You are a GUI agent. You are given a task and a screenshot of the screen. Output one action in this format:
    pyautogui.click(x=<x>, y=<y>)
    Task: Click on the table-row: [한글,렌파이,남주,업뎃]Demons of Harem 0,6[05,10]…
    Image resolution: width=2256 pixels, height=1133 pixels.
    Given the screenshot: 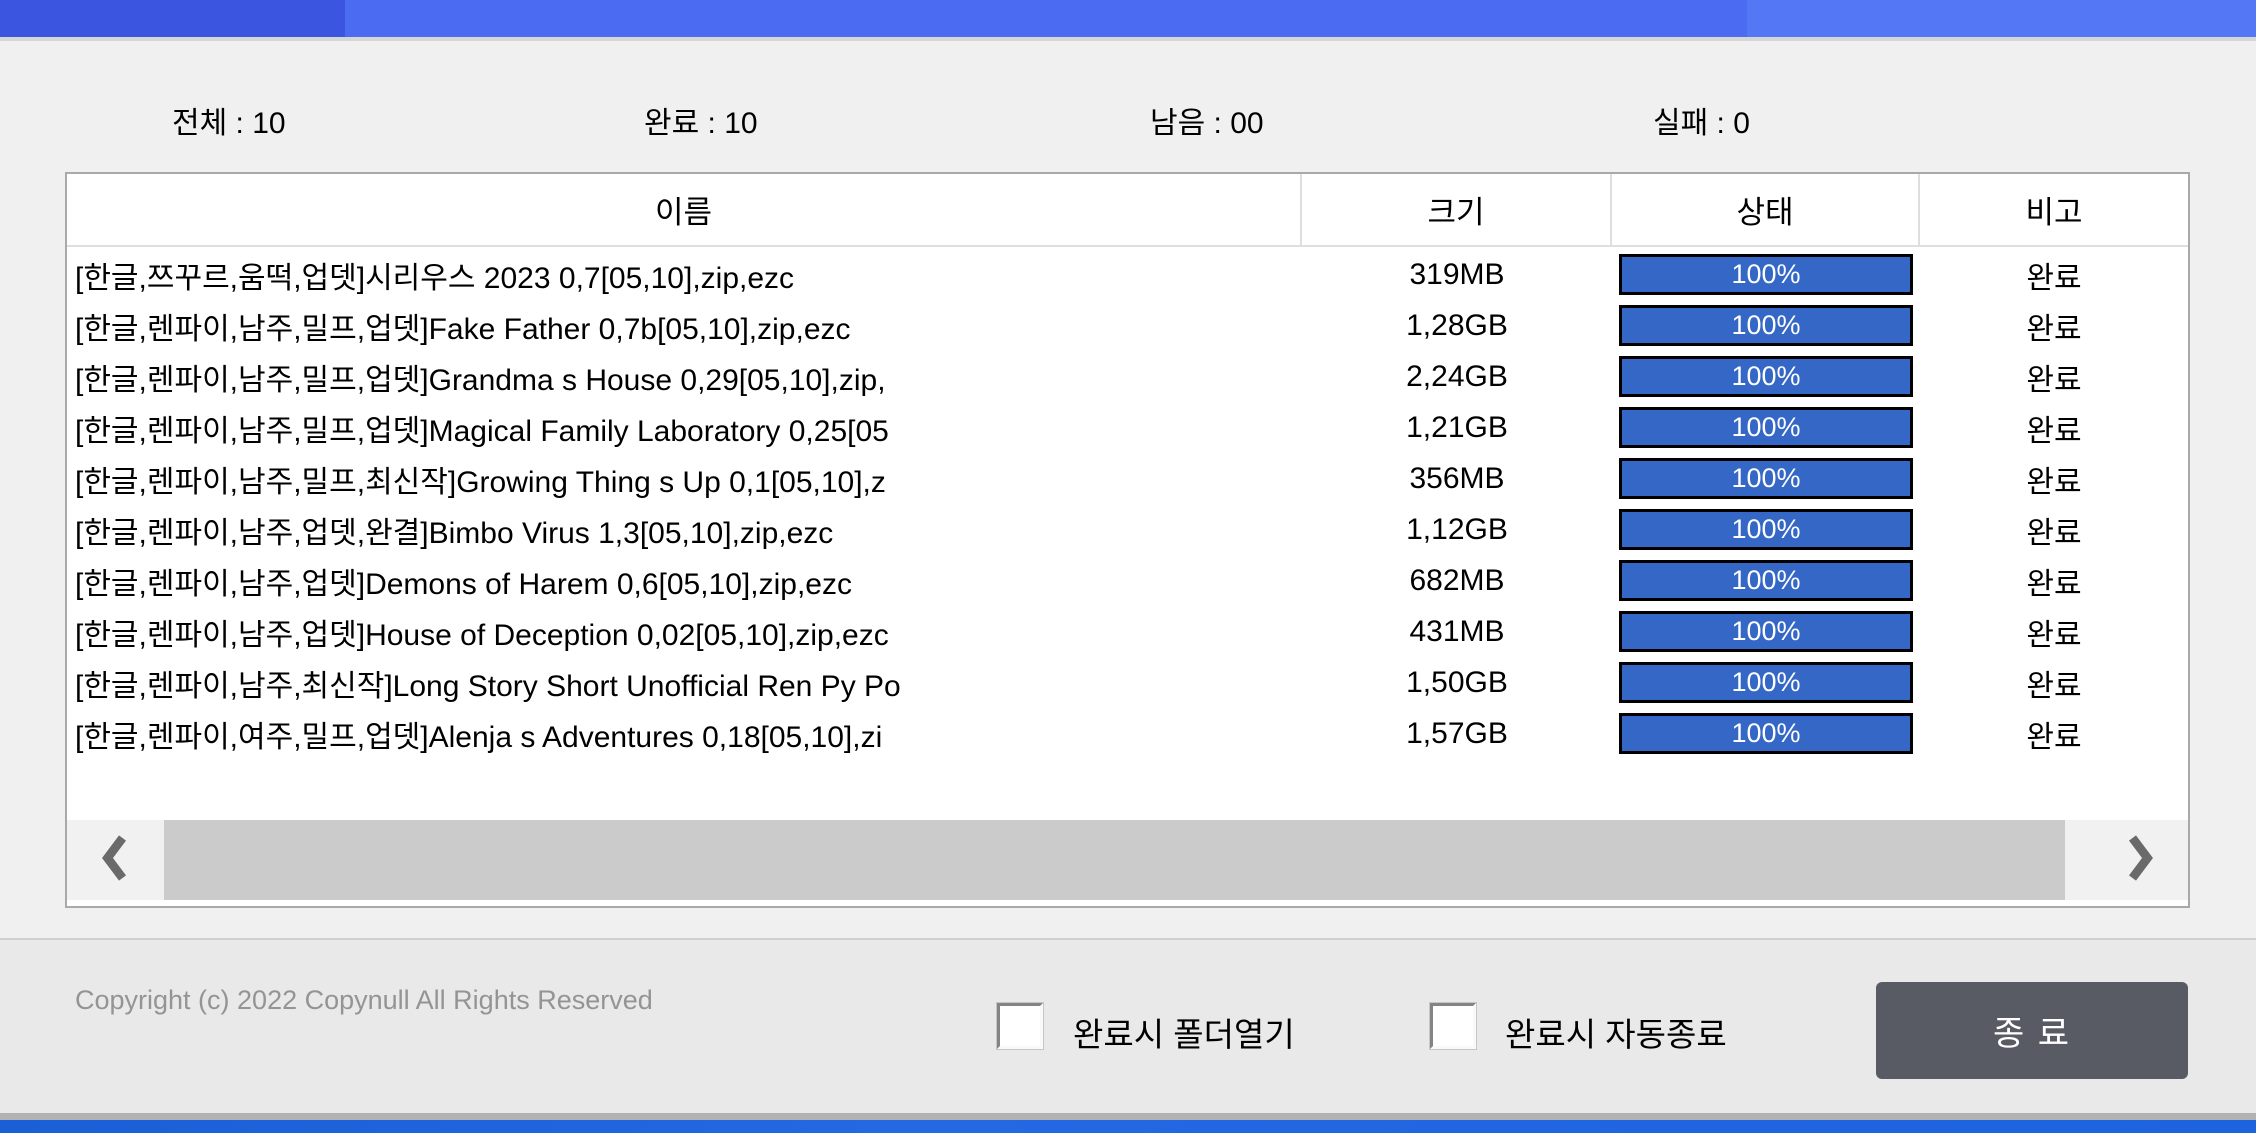 What is the action you would take?
    pyautogui.click(x=1127, y=580)
    